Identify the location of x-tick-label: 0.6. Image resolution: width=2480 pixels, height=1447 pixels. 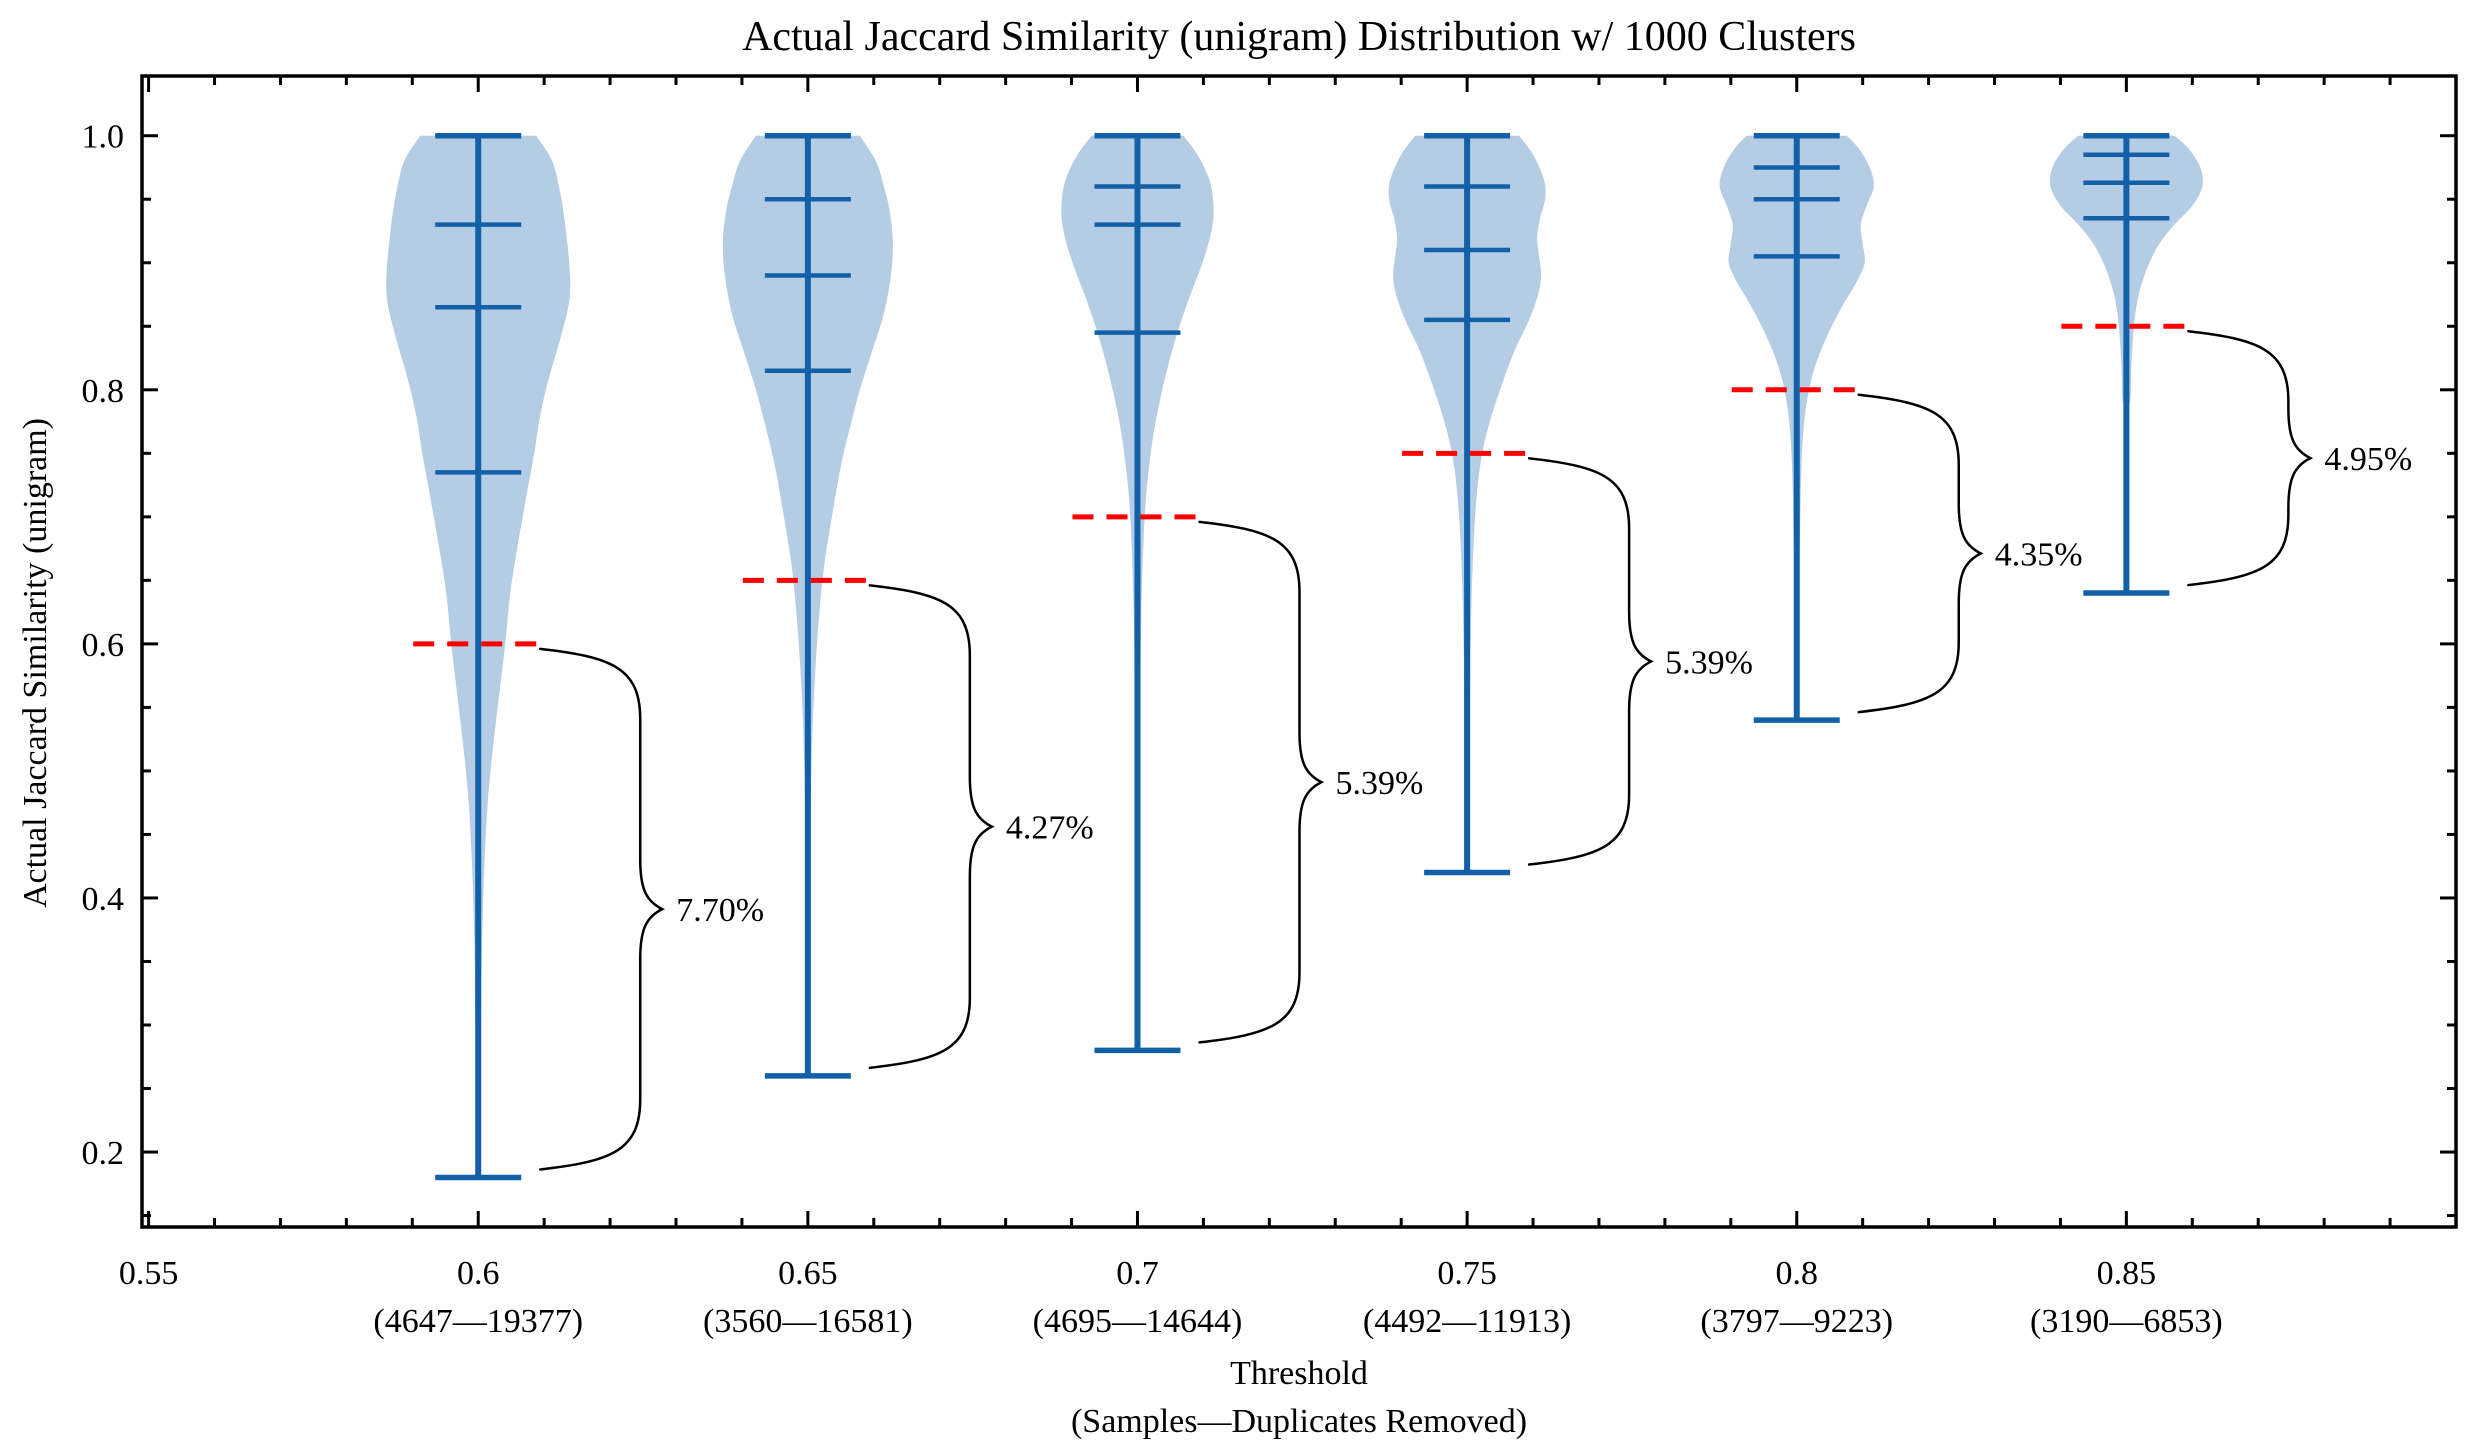
(478, 1273).